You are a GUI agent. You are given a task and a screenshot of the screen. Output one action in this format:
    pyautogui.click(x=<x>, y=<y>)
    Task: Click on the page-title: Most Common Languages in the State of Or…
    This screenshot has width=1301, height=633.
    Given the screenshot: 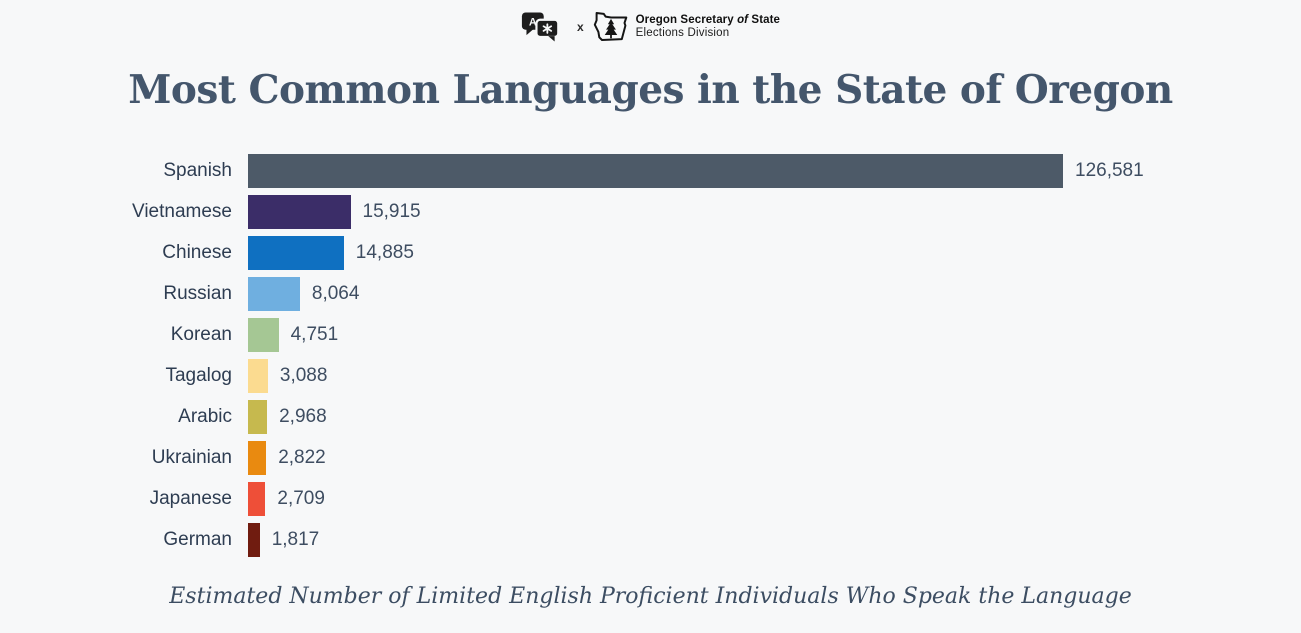 What is the action you would take?
    pyautogui.click(x=650, y=90)
    